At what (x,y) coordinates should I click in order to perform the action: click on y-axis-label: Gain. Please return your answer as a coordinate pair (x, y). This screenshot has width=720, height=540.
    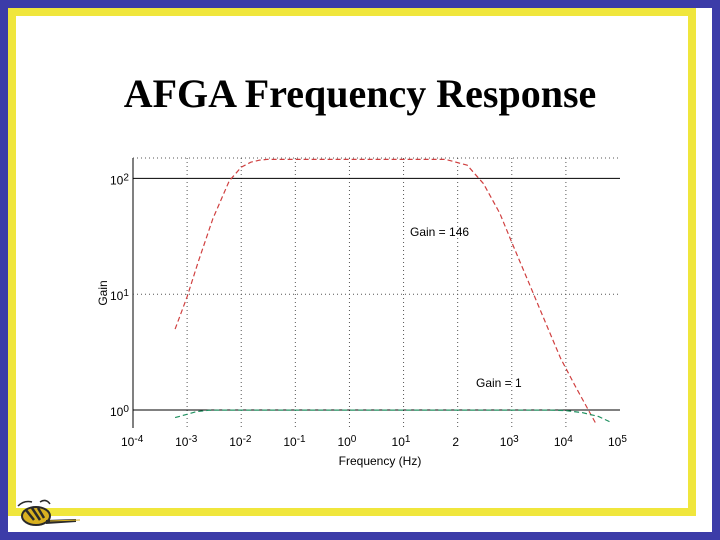
    Looking at the image, I should click on (103, 292).